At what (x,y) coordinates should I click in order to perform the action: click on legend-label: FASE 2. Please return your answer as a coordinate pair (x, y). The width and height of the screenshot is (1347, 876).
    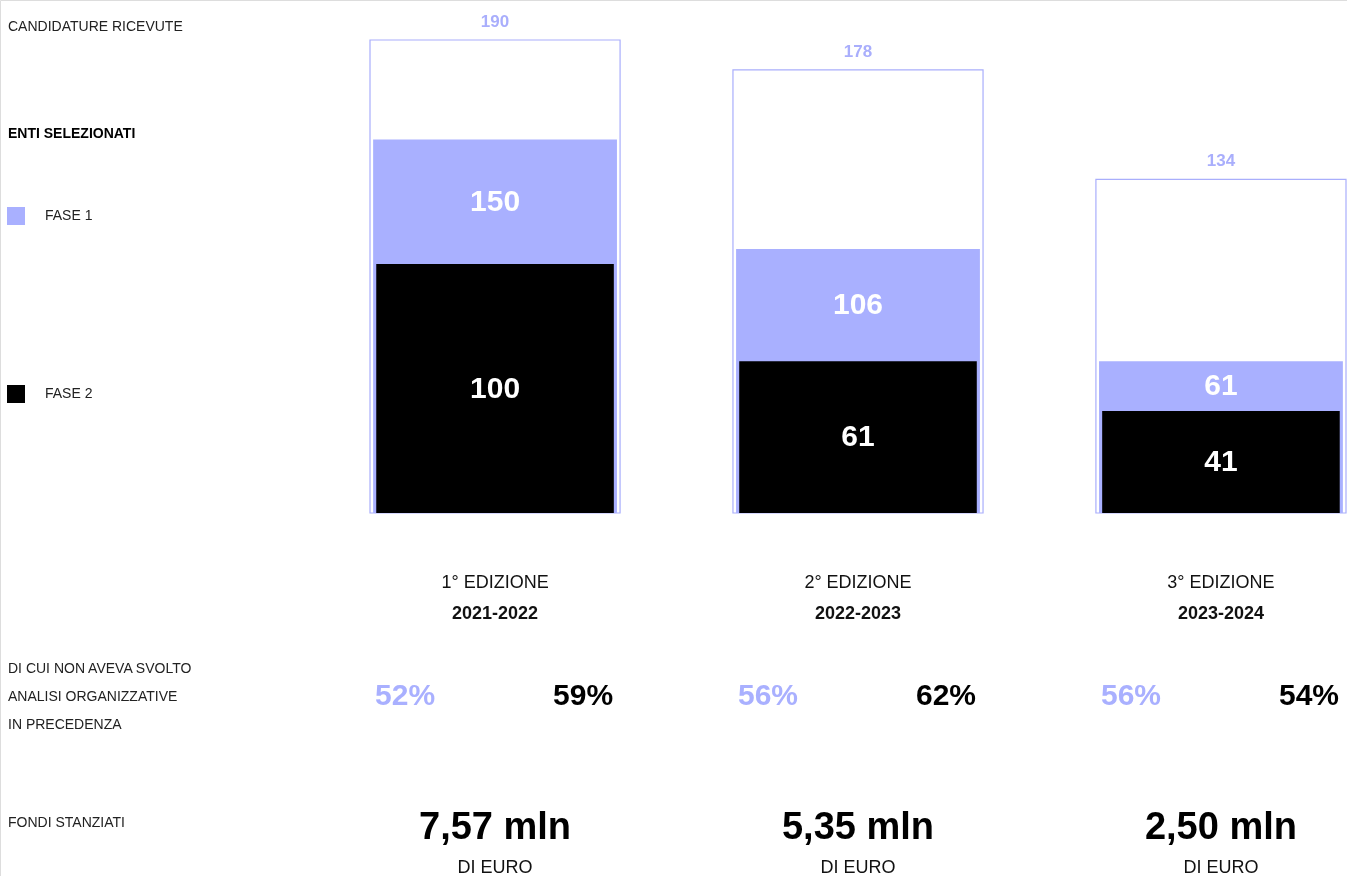
    Looking at the image, I should click on (69, 393).